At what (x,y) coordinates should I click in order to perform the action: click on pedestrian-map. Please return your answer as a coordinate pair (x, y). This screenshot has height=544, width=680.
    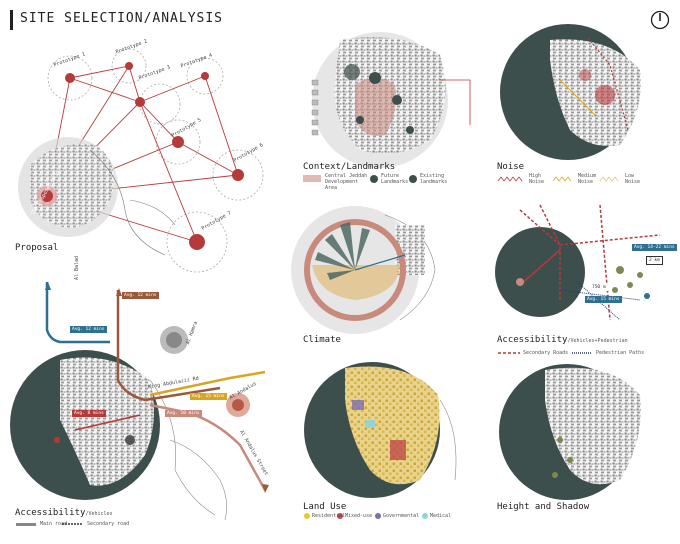
    Looking at the image, I should click on (578, 262).